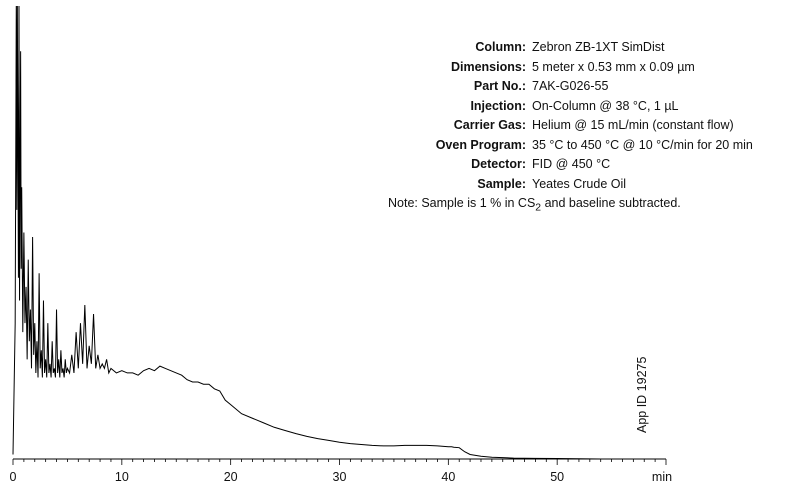 Image resolution: width=795 pixels, height=498 pixels. Describe the element at coordinates (642, 144) in the screenshot. I see `method-value: 35 °C to 450 °C @ 10 °C/min for 20 min` at that location.